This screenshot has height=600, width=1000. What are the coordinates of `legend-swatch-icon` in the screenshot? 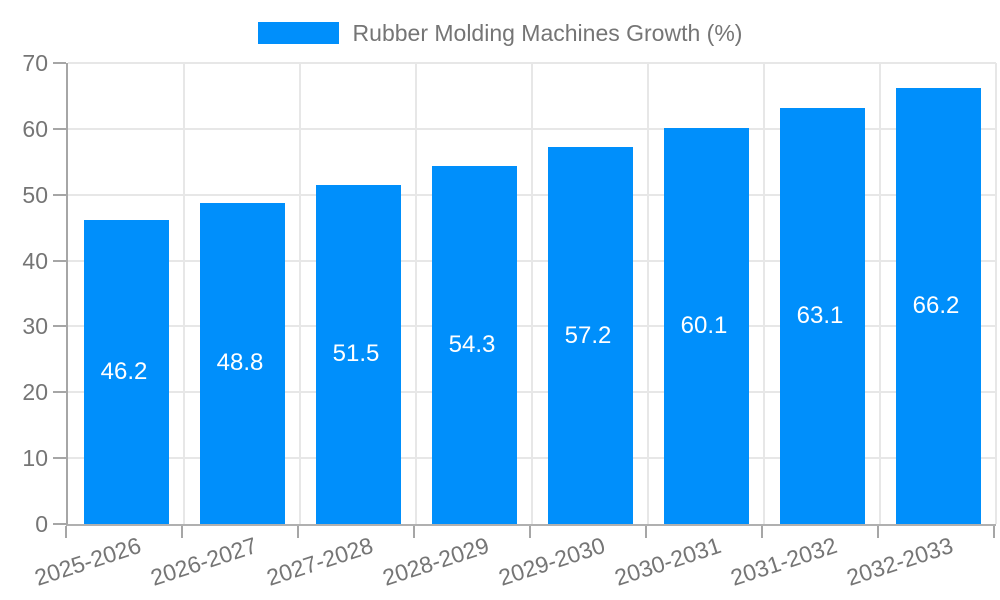 It's located at (298, 33).